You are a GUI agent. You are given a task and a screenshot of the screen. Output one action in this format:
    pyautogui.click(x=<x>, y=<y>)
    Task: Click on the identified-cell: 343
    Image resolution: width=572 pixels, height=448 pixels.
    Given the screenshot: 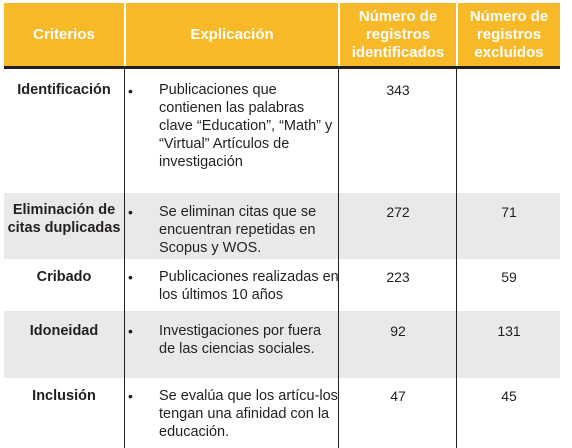 What is the action you would take?
    pyautogui.click(x=398, y=90)
    